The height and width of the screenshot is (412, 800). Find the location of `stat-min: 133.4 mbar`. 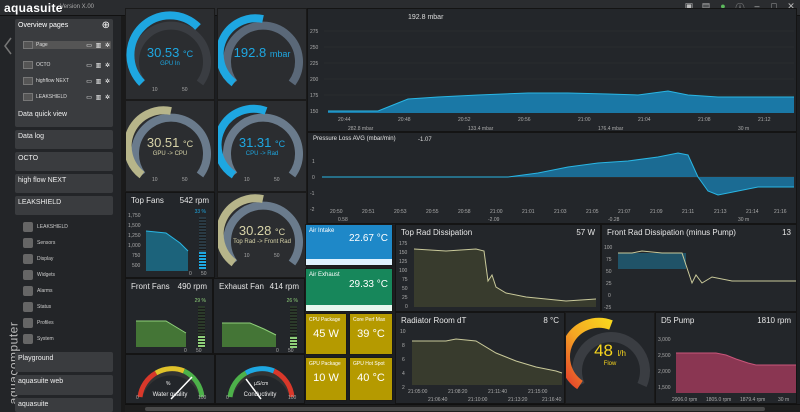

stat-min: 133.4 mbar is located at coordinates (481, 129).